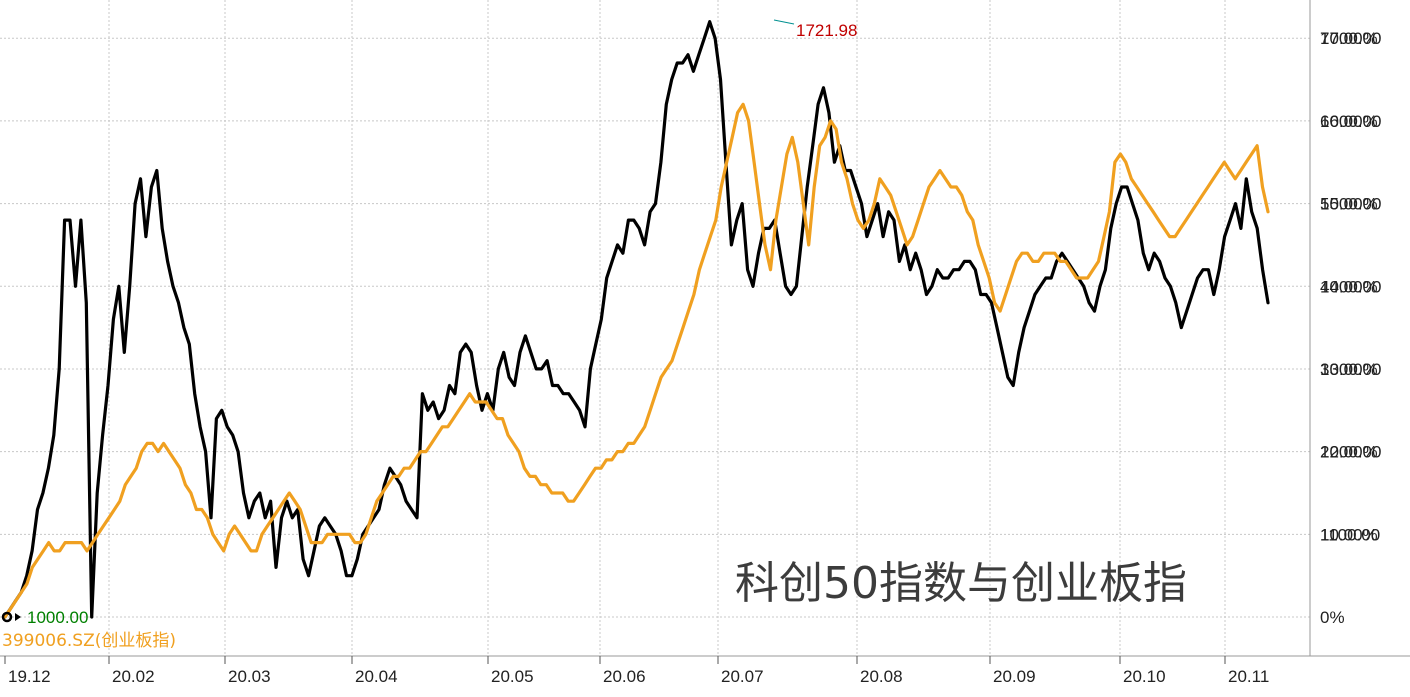 This screenshot has width=1410, height=697. Describe the element at coordinates (1144, 676) in the screenshot. I see `x-tick-label: 20.10` at that location.